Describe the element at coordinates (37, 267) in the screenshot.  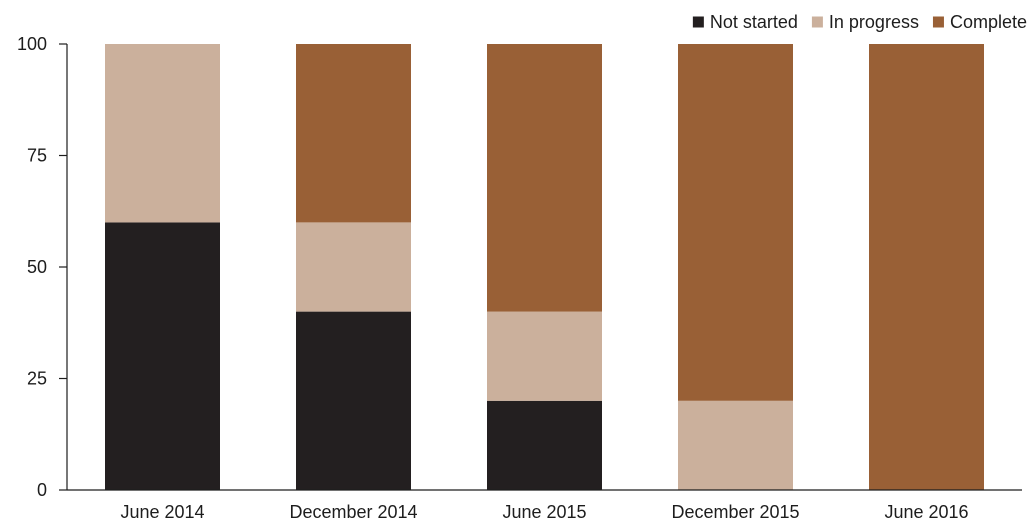
I see `y-tick-label-50: 50` at that location.